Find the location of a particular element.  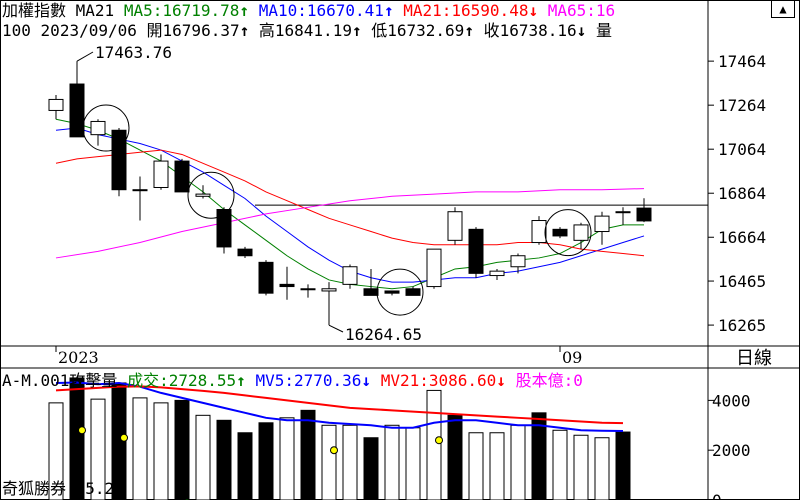

mv5-value: 2770.36 is located at coordinates (327, 380).